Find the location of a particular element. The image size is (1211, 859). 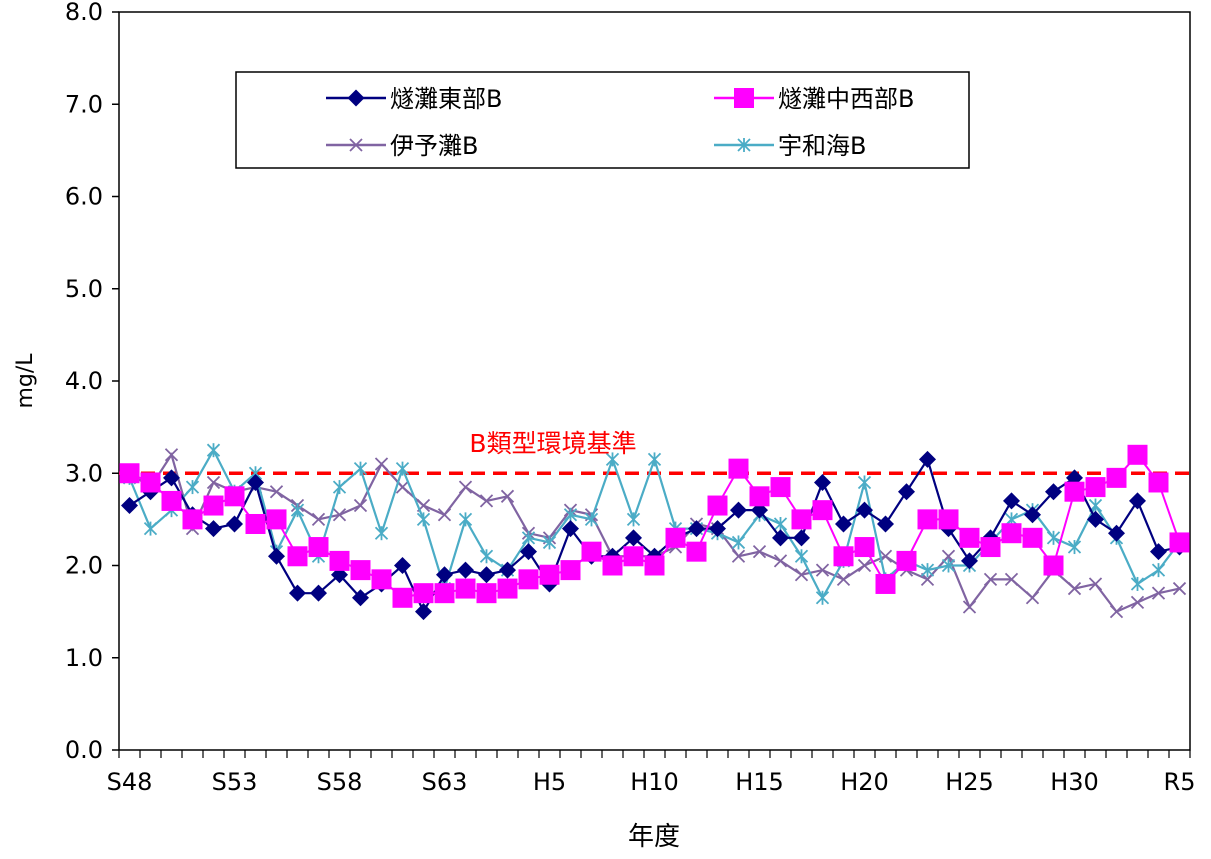

x-tick-label: H30 is located at coordinates (1074, 782).